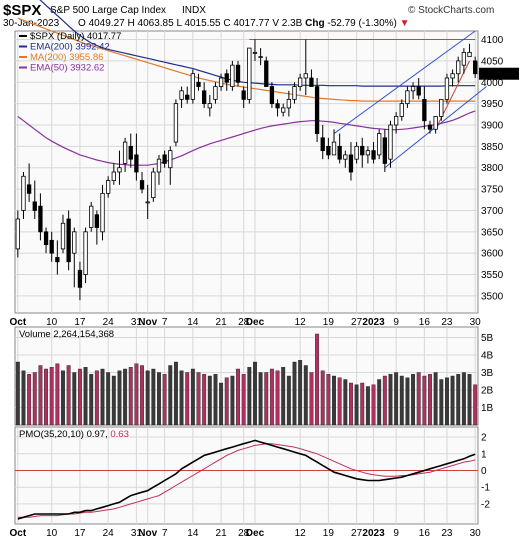 The image size is (522, 543). Describe the element at coordinates (476, 533) in the screenshot. I see `x-tick-label: 30` at that location.